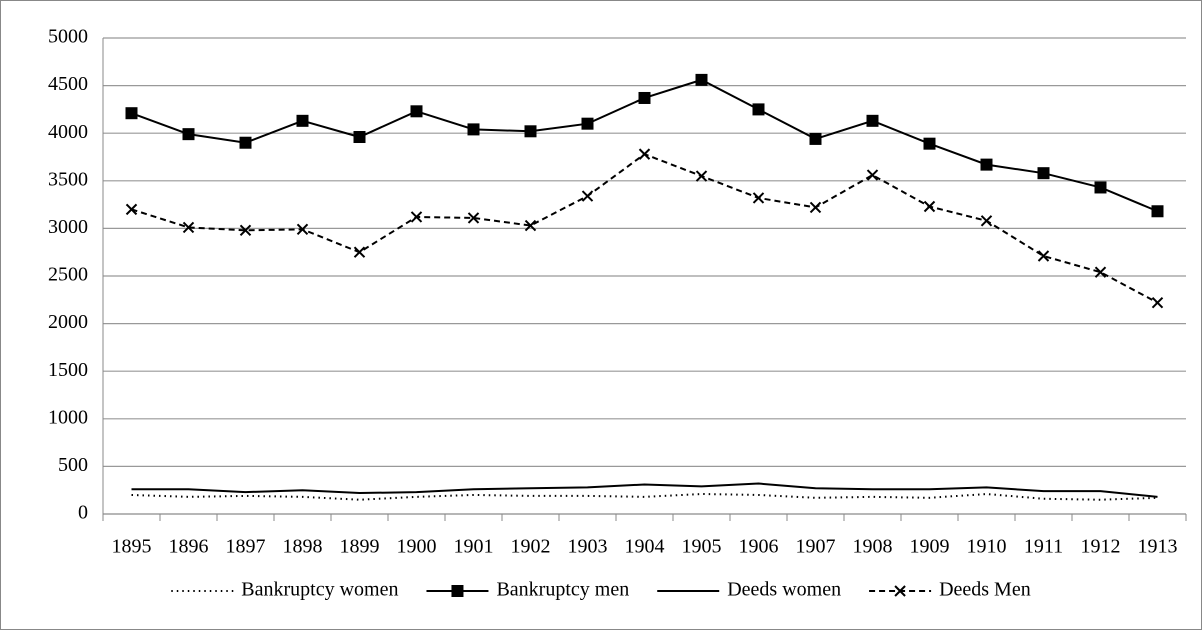 The image size is (1202, 630). Describe the element at coordinates (930, 547) in the screenshot. I see `x-tick-label: 1909` at that location.